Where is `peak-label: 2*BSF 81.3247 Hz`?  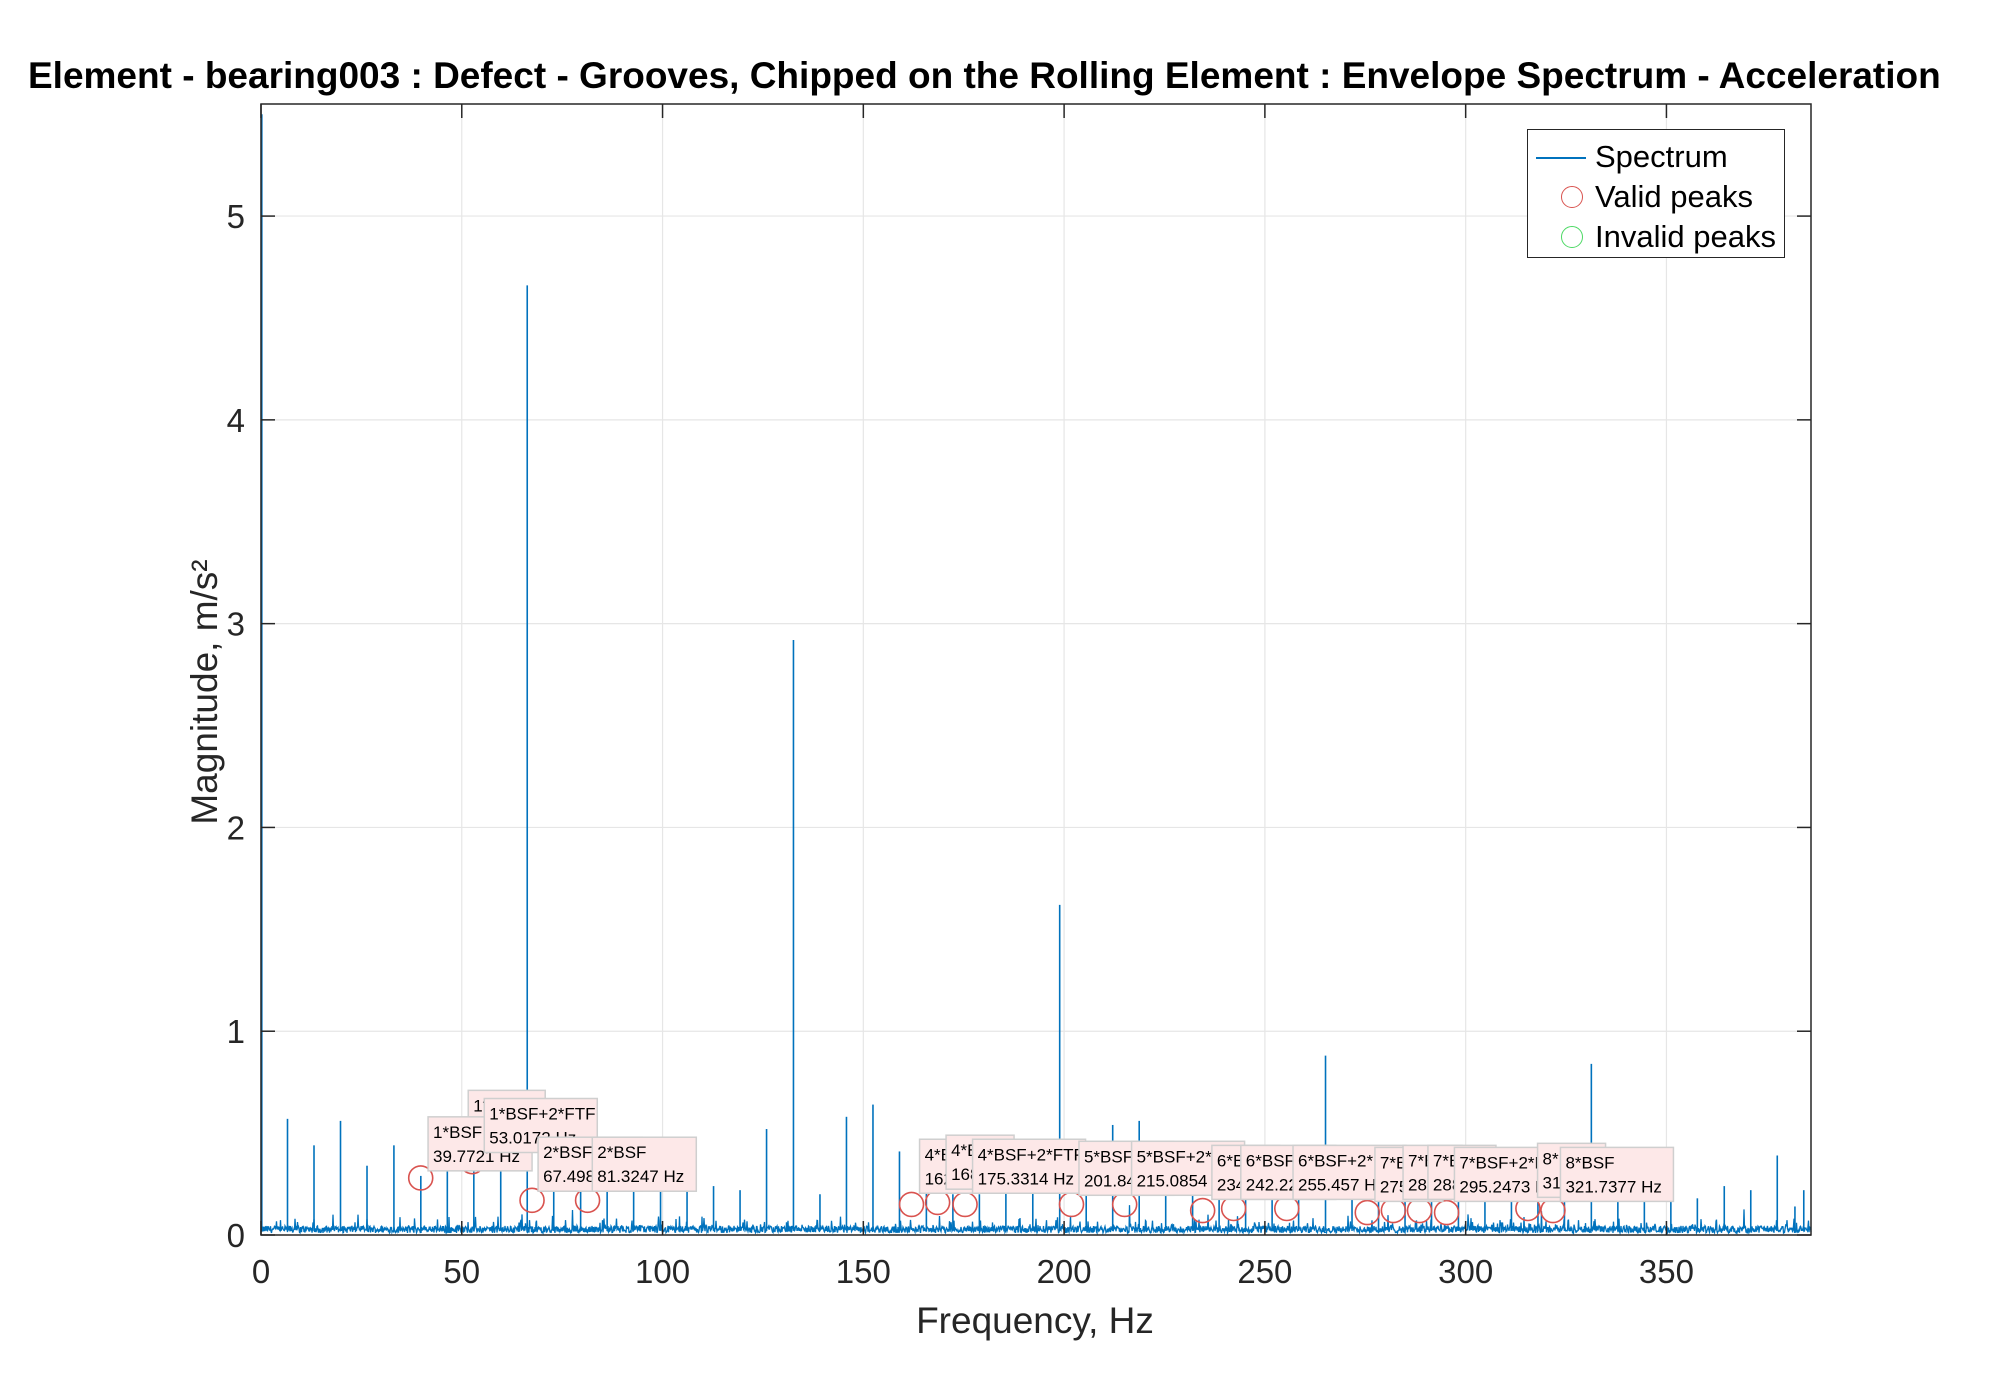 peak-label: 2*BSF 81.3247 Hz is located at coordinates (644, 1164).